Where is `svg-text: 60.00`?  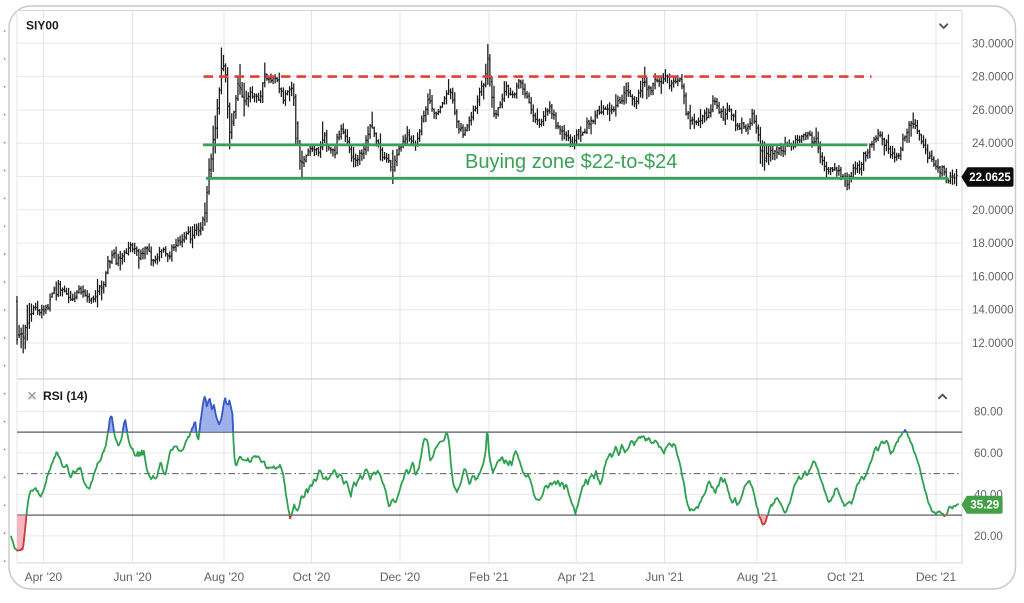 svg-text: 60.00 is located at coordinates (988, 454).